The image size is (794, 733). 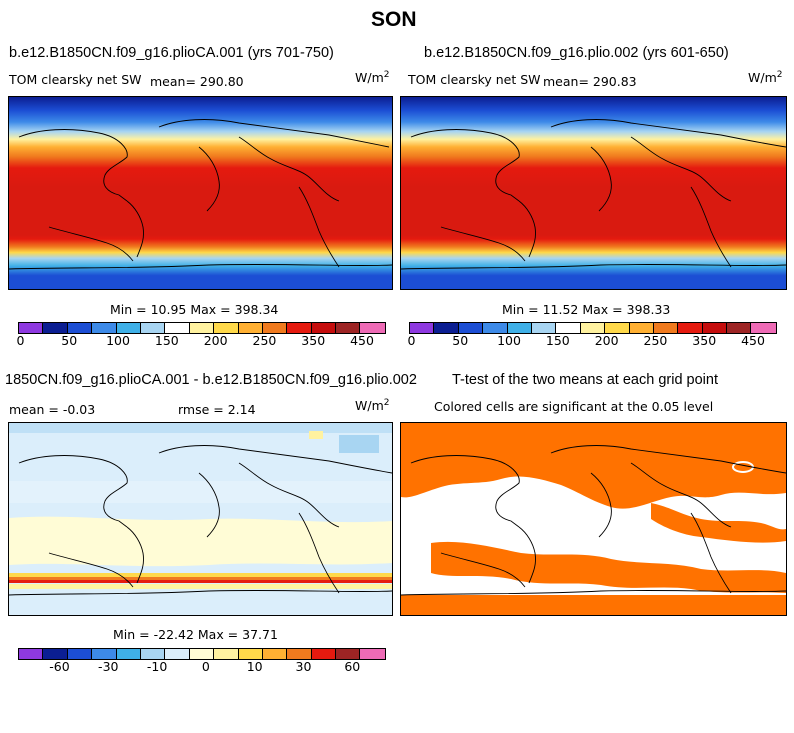 I want to click on colorbar-tick-label: 30, so click(x=303, y=666).